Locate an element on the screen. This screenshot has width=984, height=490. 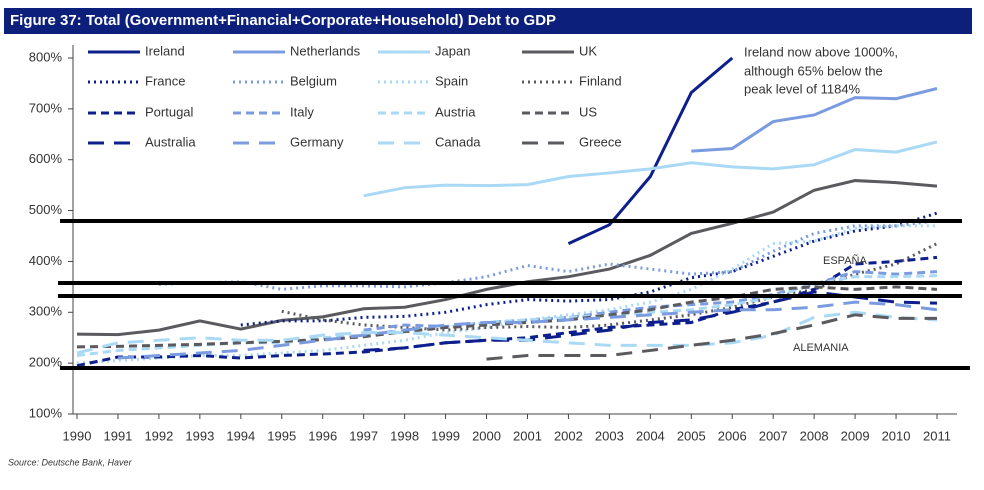
x-tick-label: 2006 is located at coordinates (732, 435).